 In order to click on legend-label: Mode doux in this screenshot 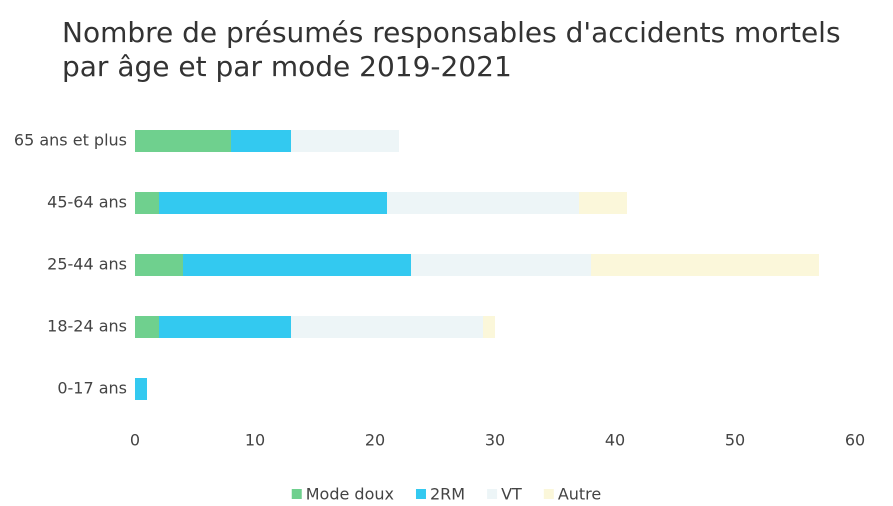, I will do `click(350, 494)`.